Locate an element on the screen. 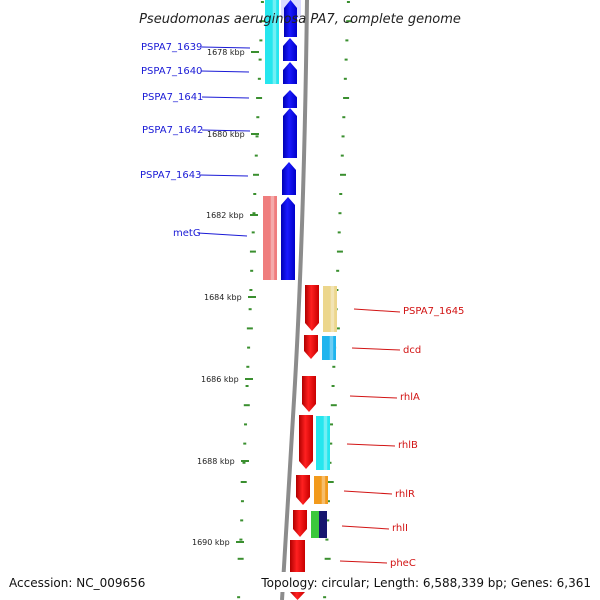  leader-line-rhlI is located at coordinates (365, 527).